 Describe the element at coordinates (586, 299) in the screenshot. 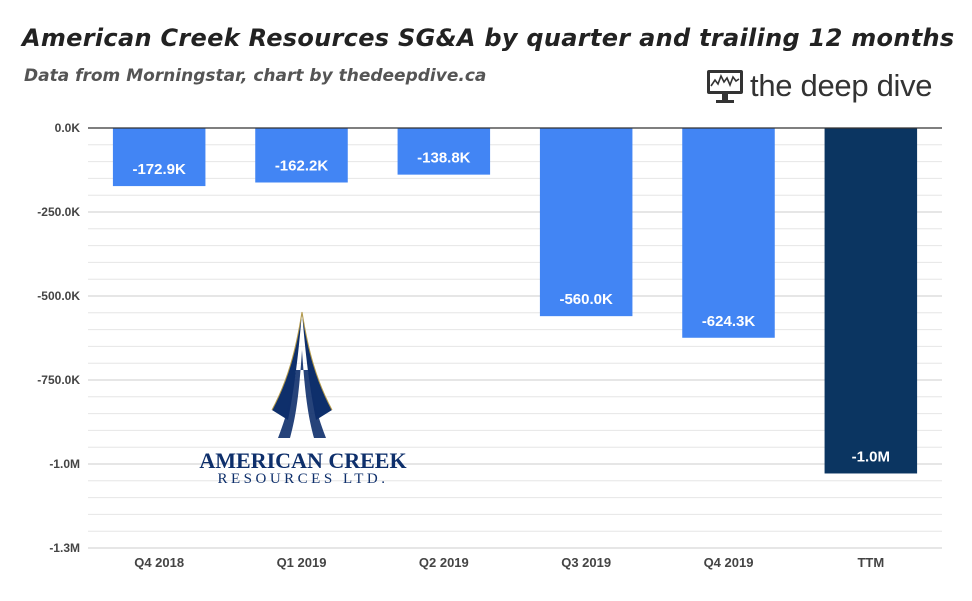

I see `data-label: -560.0K` at that location.